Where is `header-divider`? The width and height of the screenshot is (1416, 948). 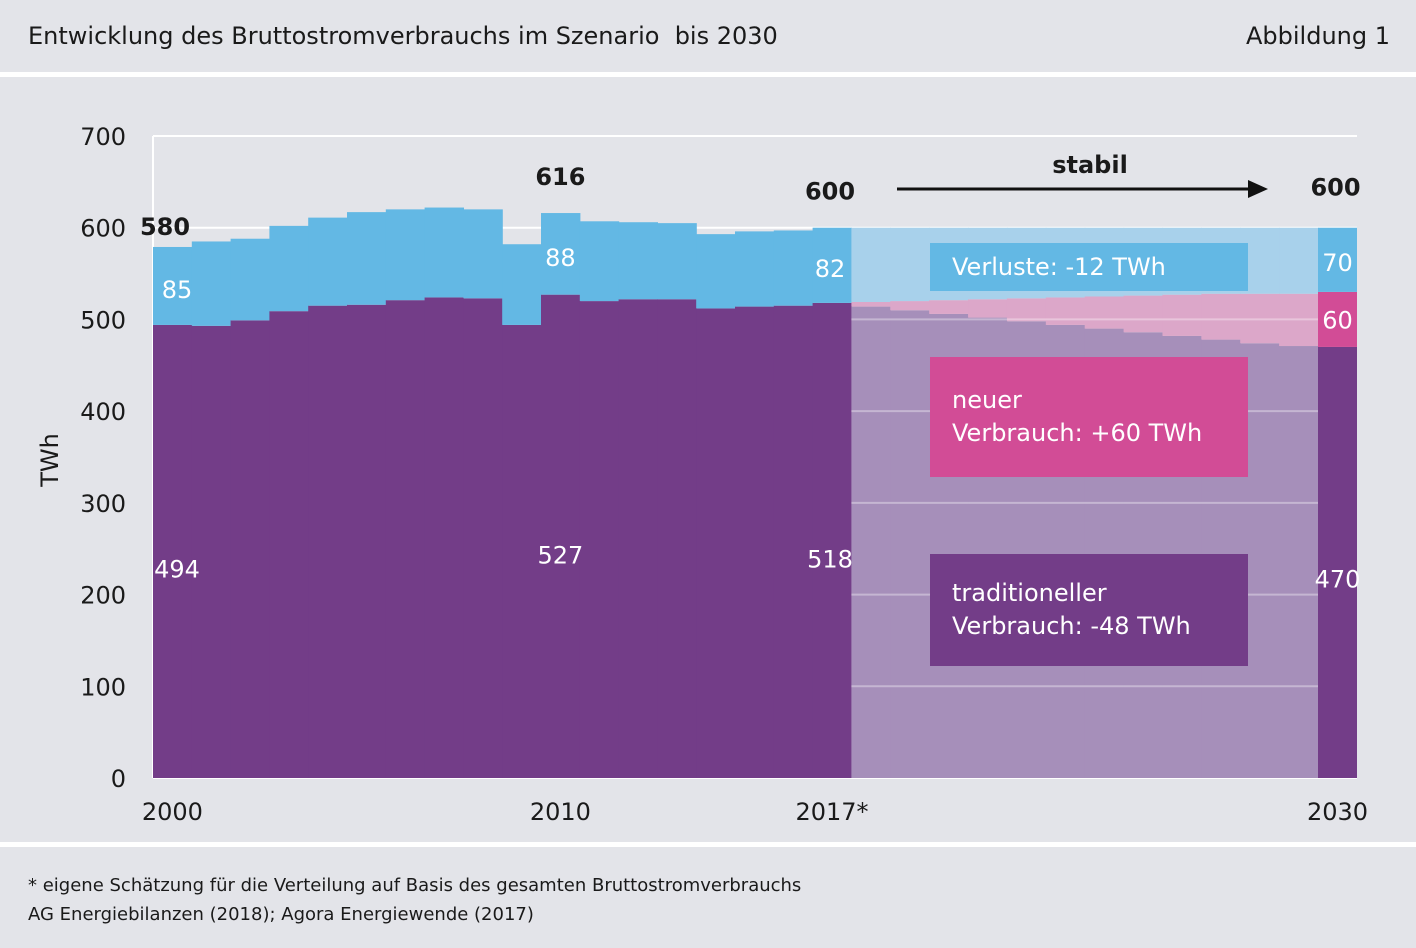 header-divider is located at coordinates (708, 74).